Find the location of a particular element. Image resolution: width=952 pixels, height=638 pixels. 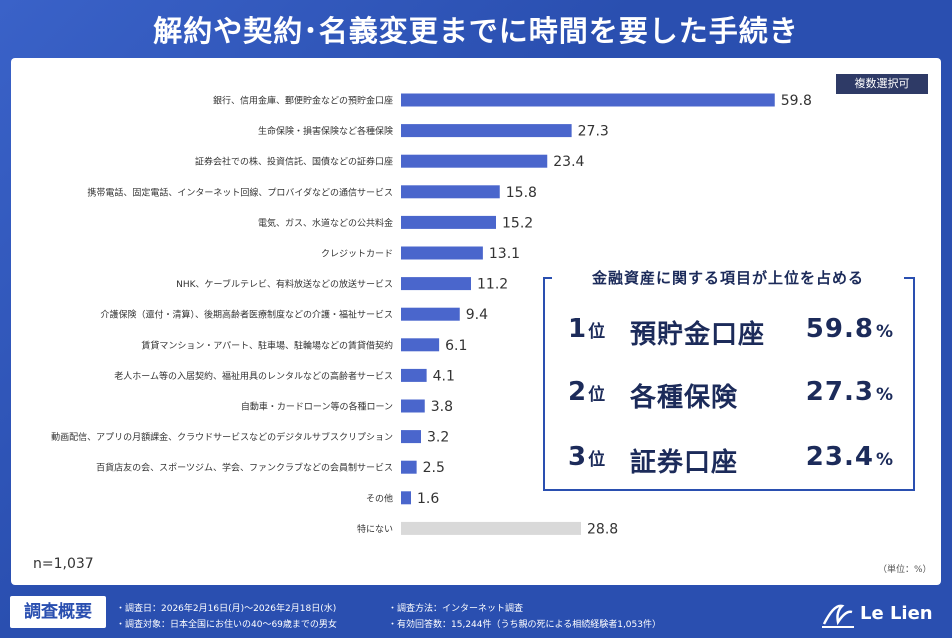

value-label: 27.3 is located at coordinates (593, 132).